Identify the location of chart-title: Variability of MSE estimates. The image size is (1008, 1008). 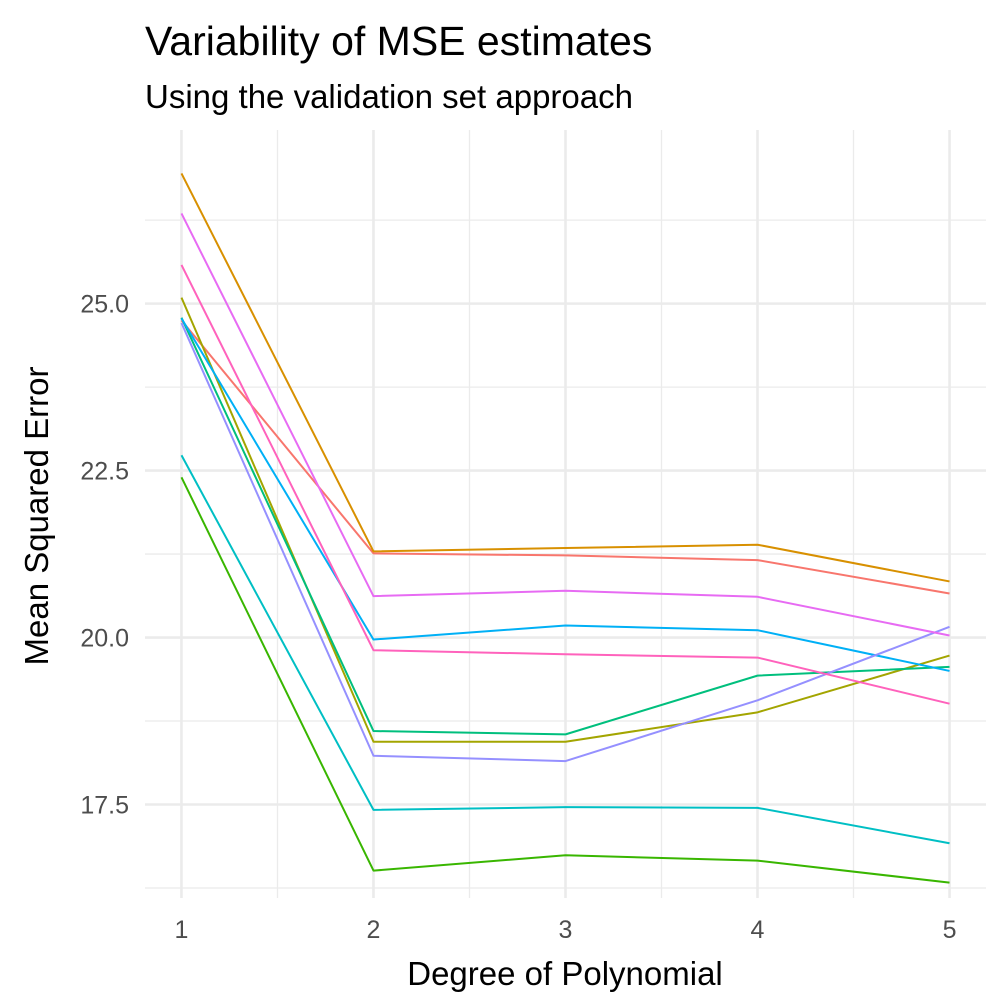
(398, 41).